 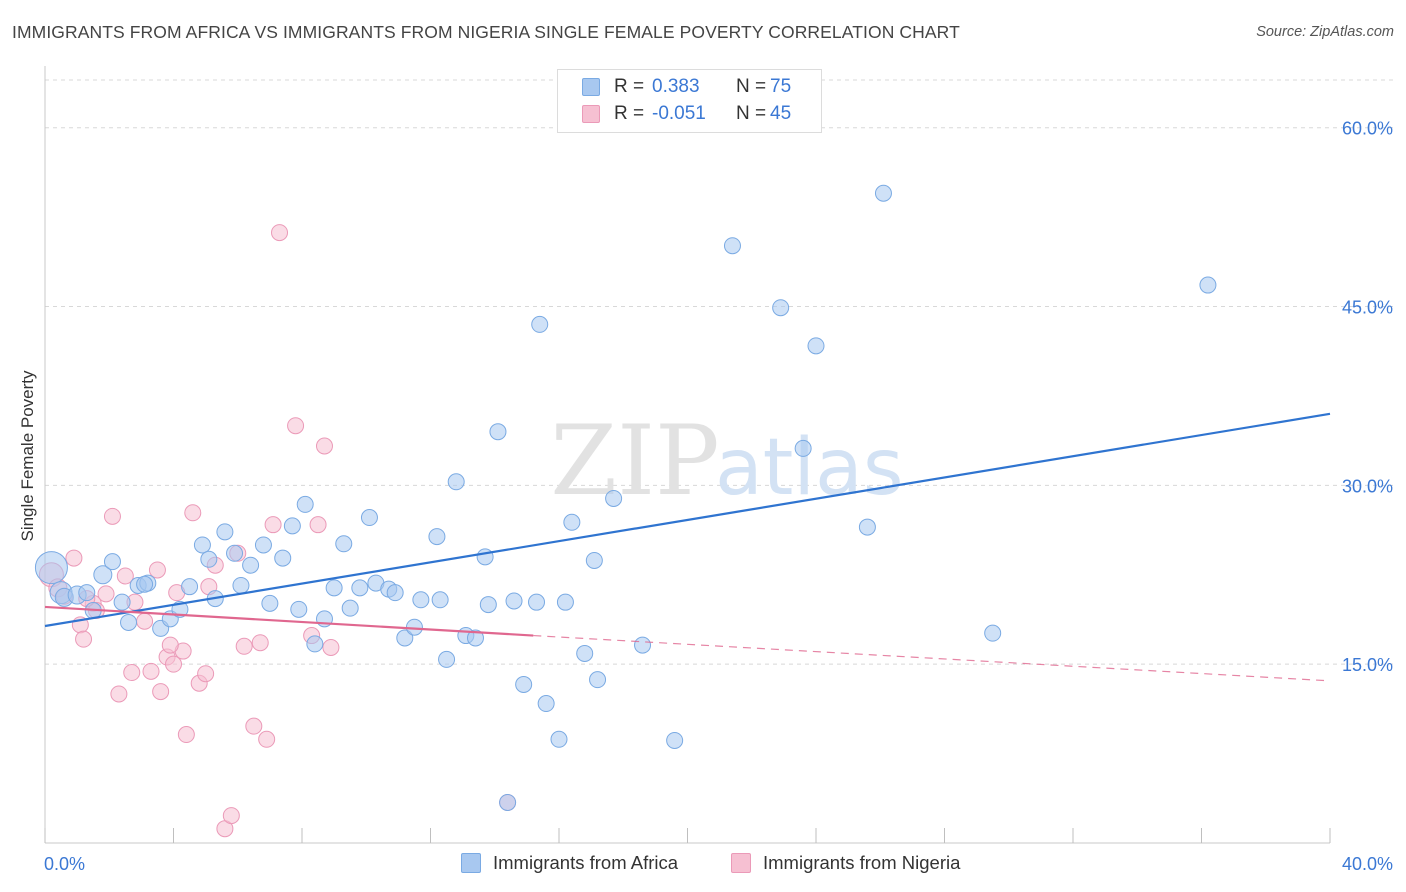 I want to click on y-axis-label: Single Female Poverty, so click(x=27, y=456).